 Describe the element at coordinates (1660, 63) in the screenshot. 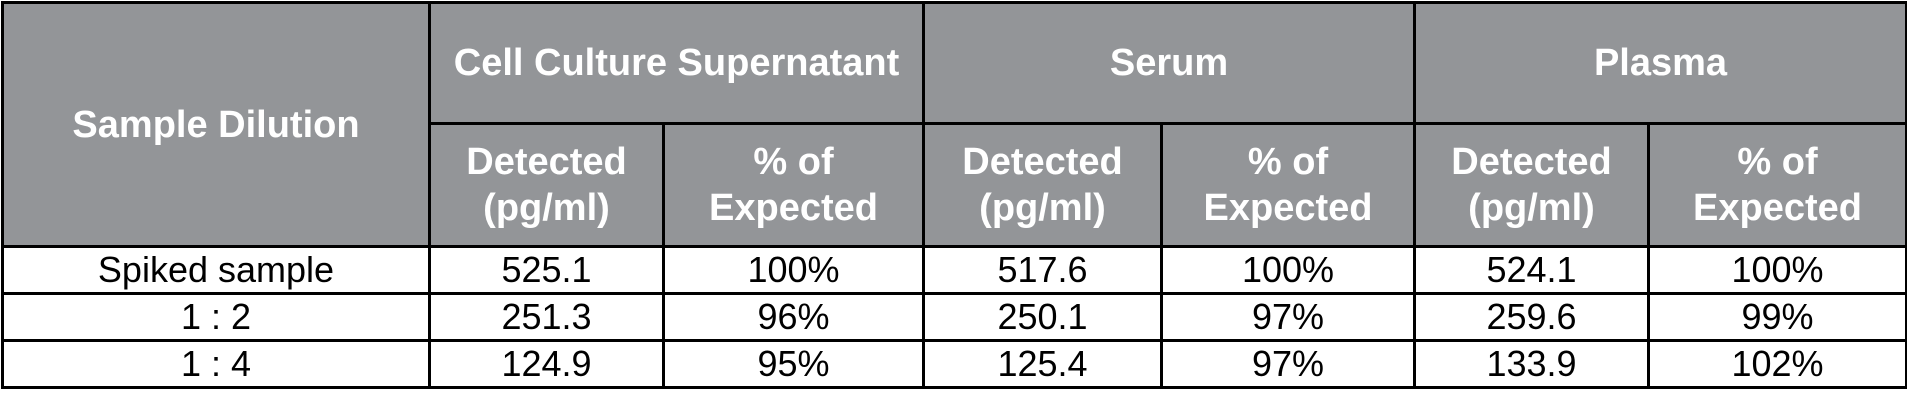

I see `group-header: Plasma` at that location.